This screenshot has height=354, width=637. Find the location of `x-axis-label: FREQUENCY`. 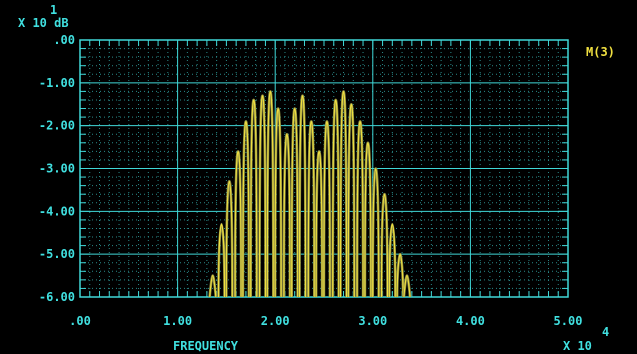

x-axis-label: FREQUENCY is located at coordinates (206, 346).